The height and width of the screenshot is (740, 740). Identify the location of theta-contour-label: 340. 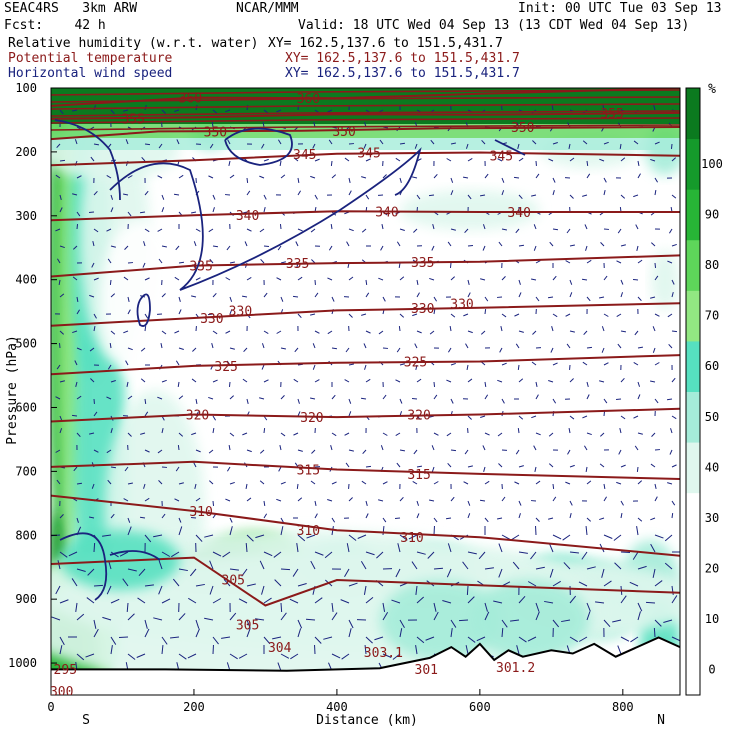
(386, 212).